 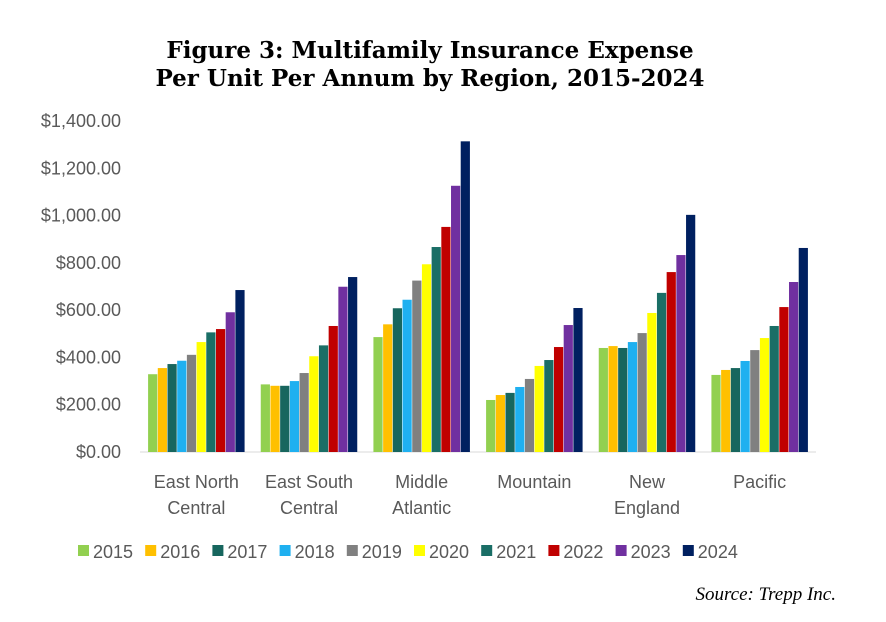 I want to click on bar-2018-new-england, so click(x=632, y=397).